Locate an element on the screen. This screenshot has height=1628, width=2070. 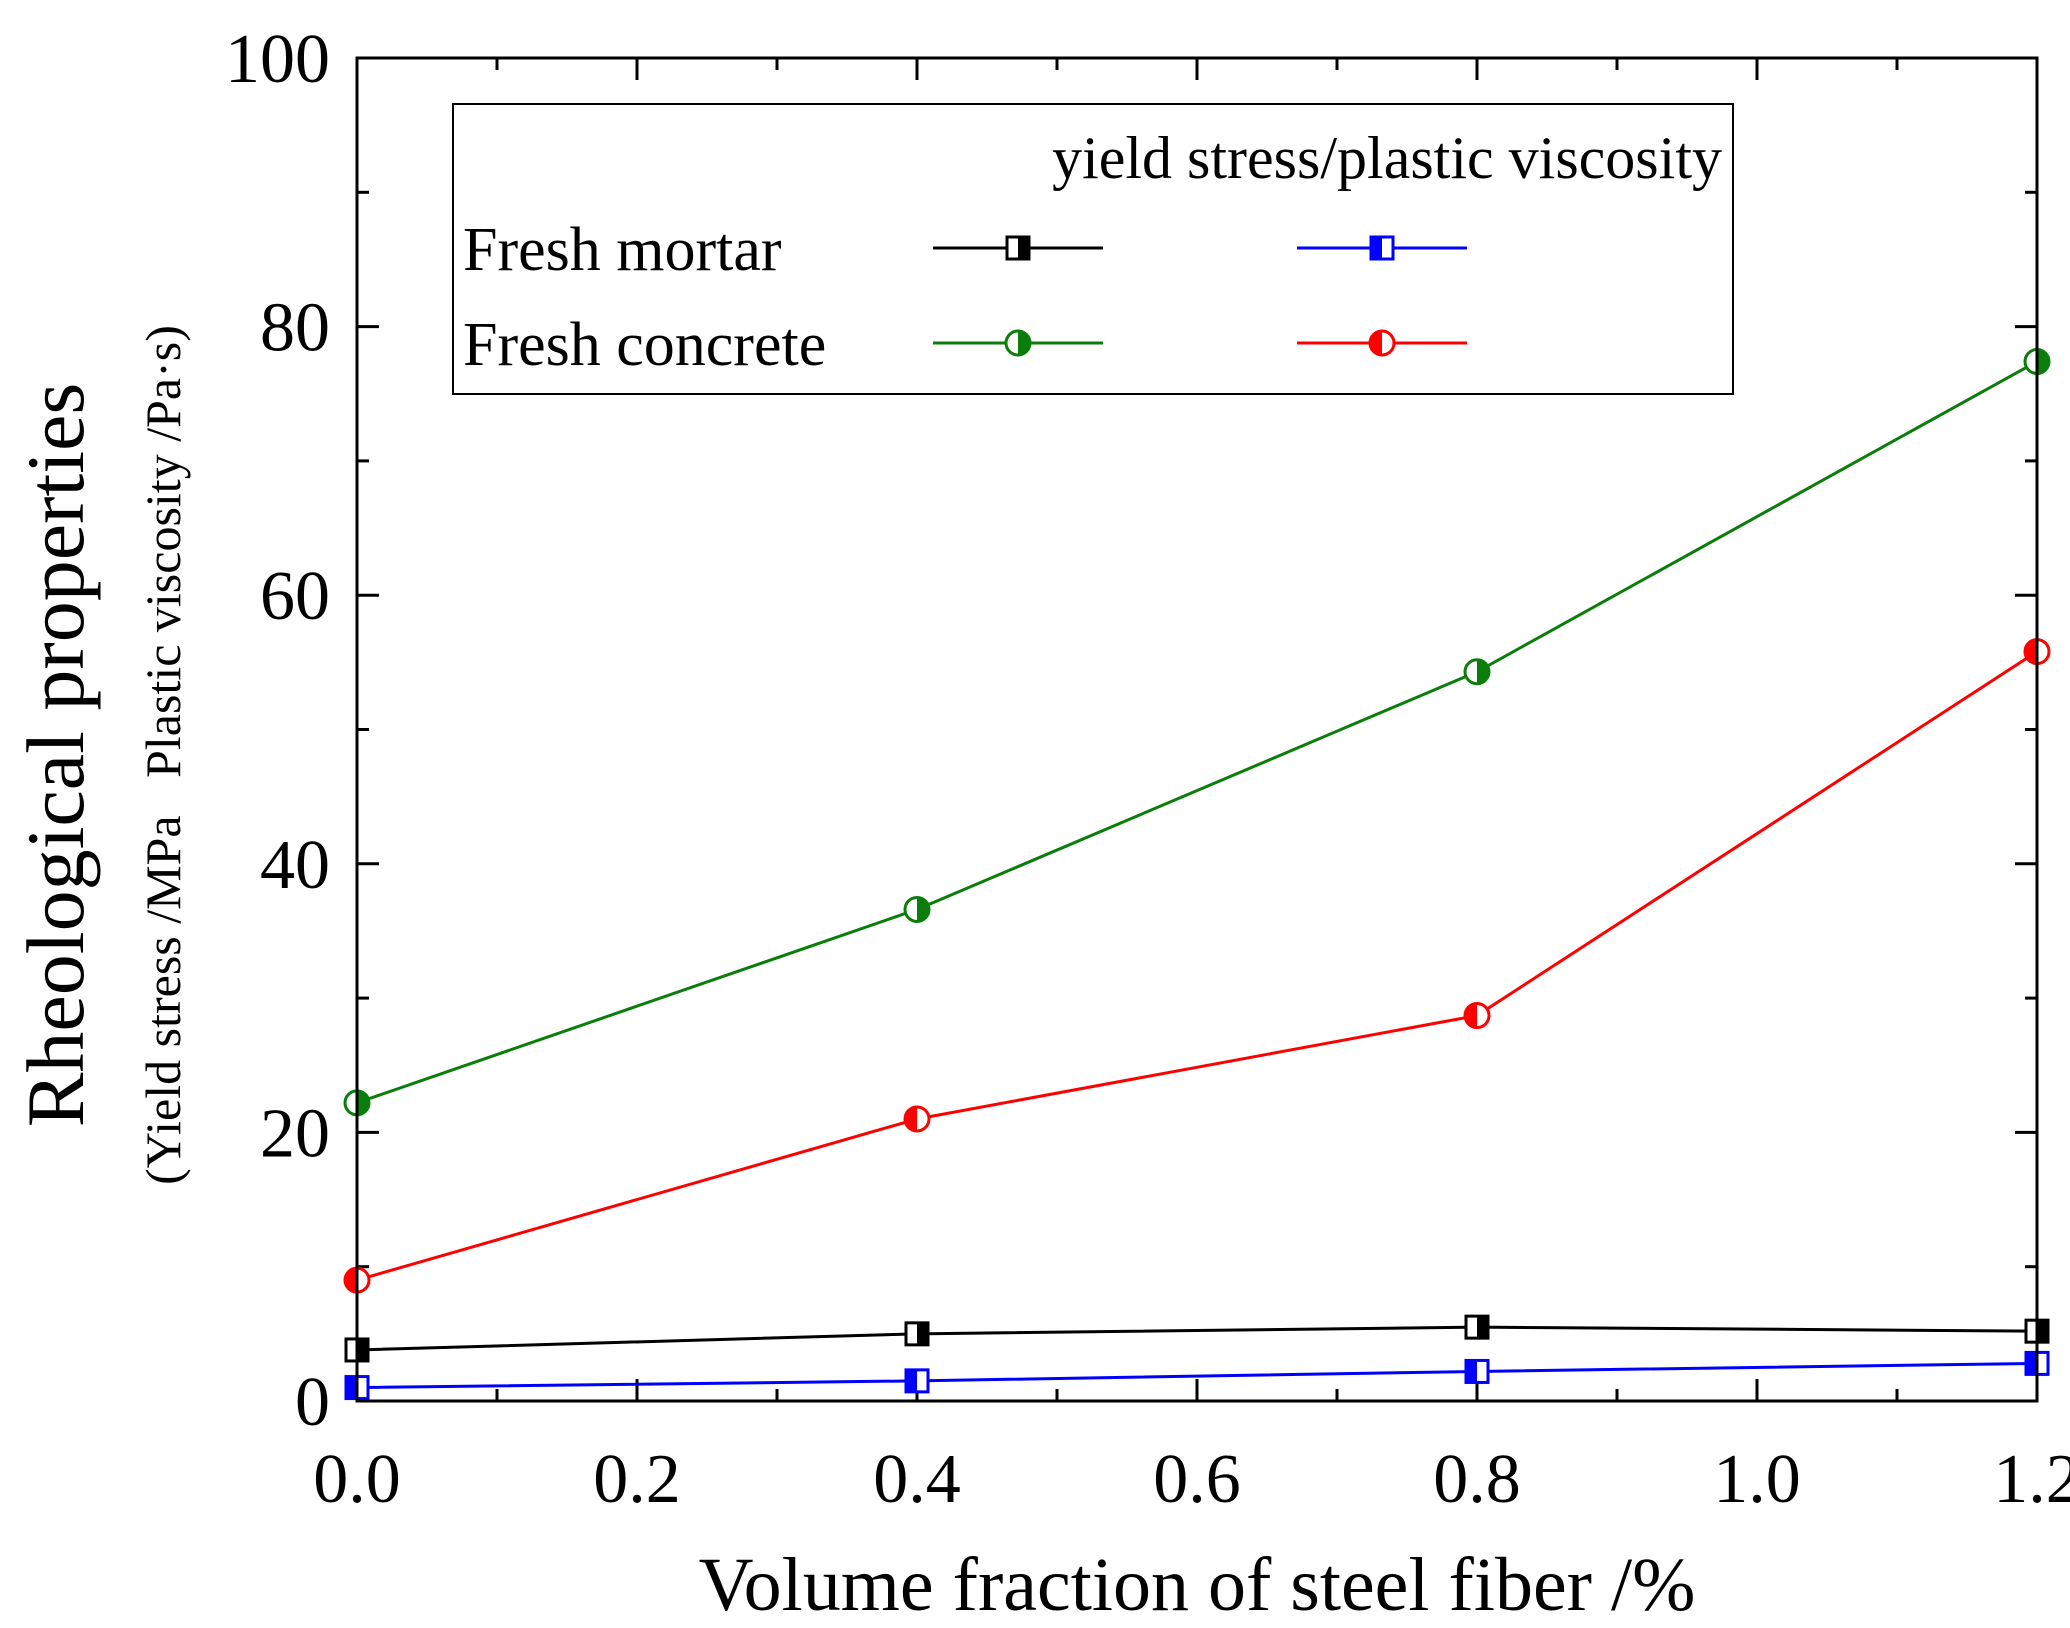
x-axis-label: Volume fraction of steel fiber /% is located at coordinates (1197, 1585).